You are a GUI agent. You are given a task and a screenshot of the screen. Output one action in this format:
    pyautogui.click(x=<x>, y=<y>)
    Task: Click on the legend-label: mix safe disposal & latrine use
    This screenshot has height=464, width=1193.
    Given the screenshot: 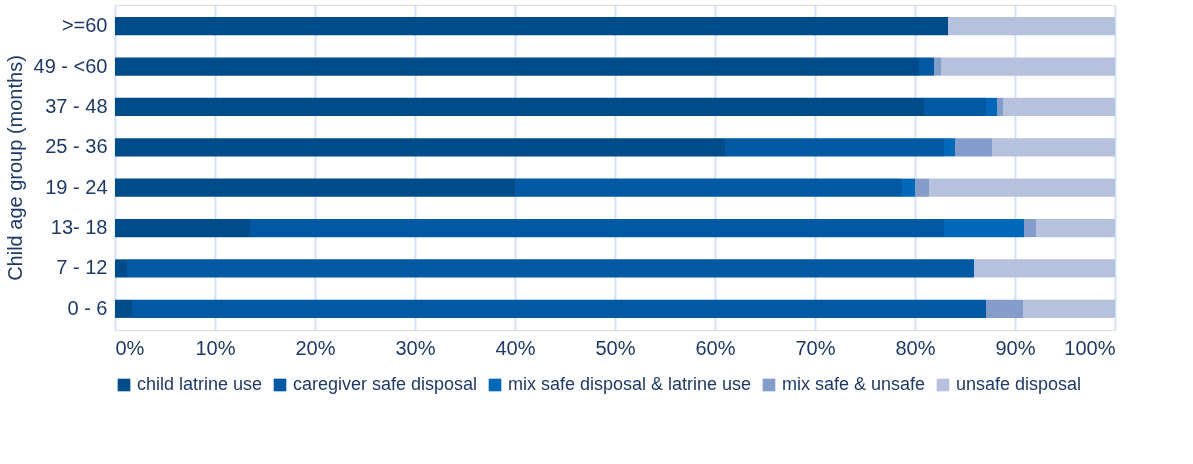 What is the action you would take?
    pyautogui.click(x=630, y=384)
    